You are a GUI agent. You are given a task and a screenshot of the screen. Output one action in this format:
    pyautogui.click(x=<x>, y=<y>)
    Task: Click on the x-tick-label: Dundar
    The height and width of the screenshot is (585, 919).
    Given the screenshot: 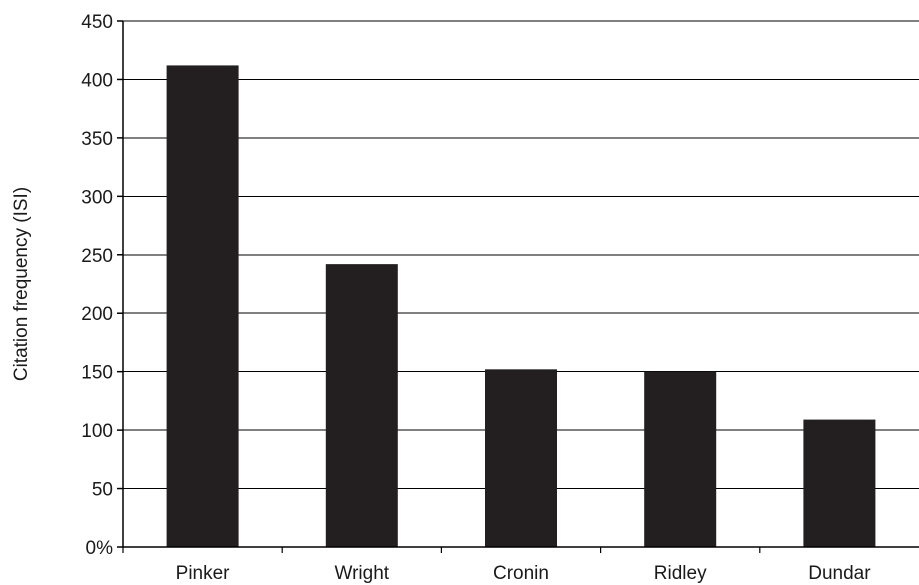 What is the action you would take?
    pyautogui.click(x=839, y=573)
    